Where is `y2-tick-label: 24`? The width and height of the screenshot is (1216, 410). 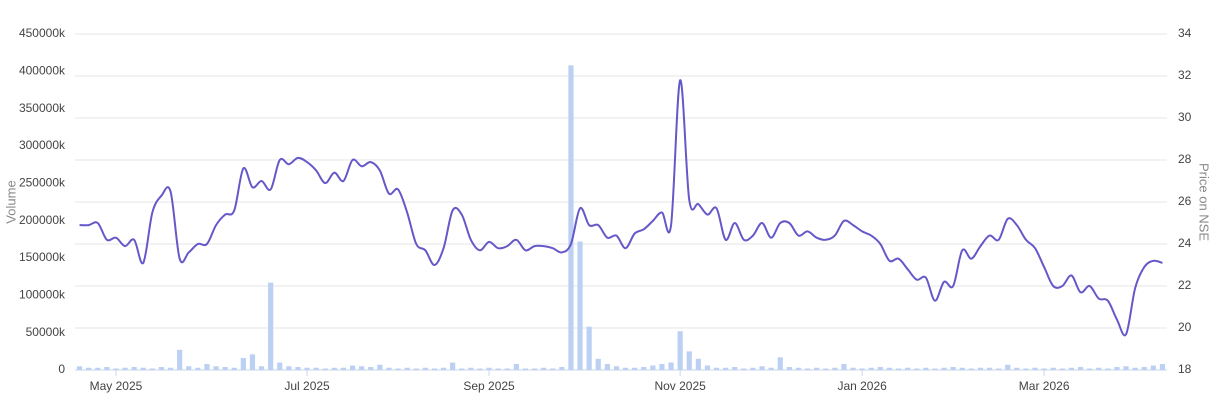 y2-tick-label: 24 is located at coordinates (1185, 243).